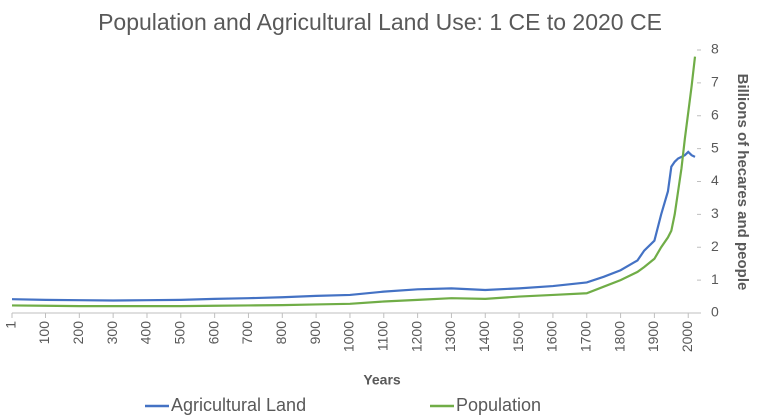 The width and height of the screenshot is (768, 420). What do you see at coordinates (112, 333) in the screenshot?
I see `x-tick-label: 300` at bounding box center [112, 333].